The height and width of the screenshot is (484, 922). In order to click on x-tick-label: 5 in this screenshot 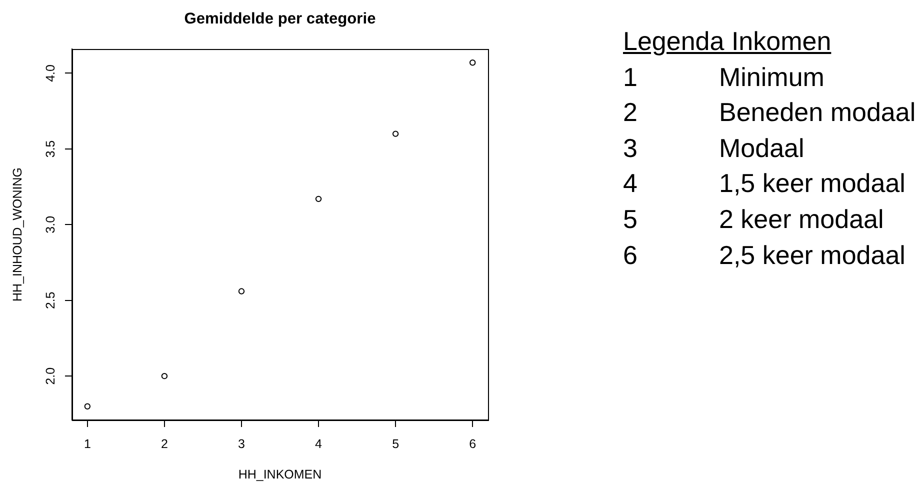, I will do `click(396, 443)`.